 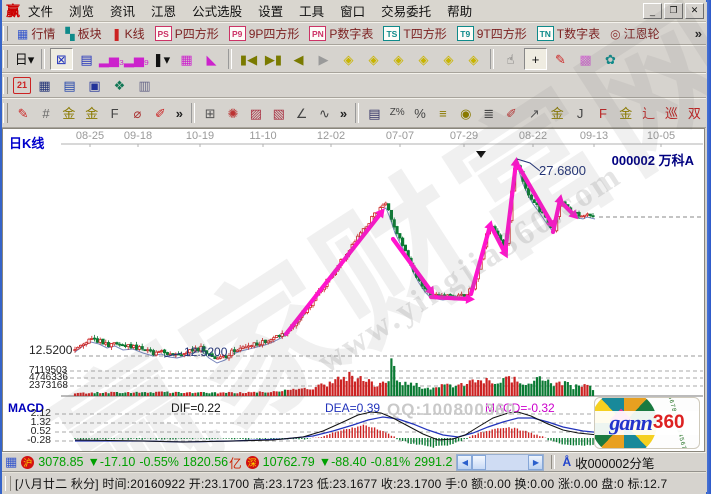 I want to click on zoom-diamond-5-icon: ◈, so click(x=448, y=59).